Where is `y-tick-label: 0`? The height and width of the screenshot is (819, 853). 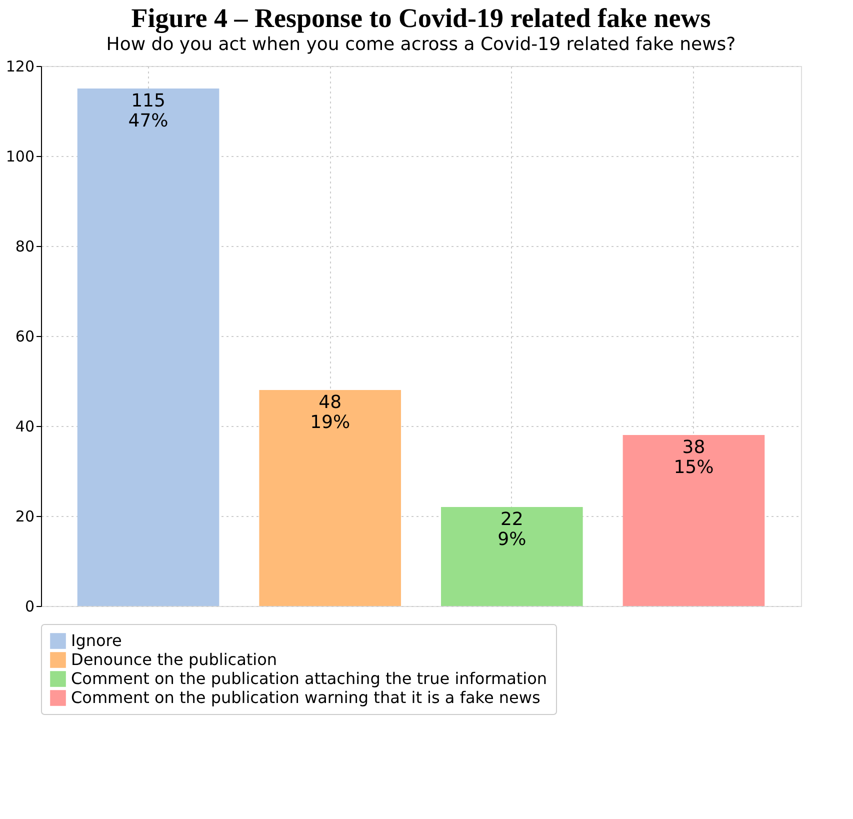
y-tick-label: 0 is located at coordinates (29, 607).